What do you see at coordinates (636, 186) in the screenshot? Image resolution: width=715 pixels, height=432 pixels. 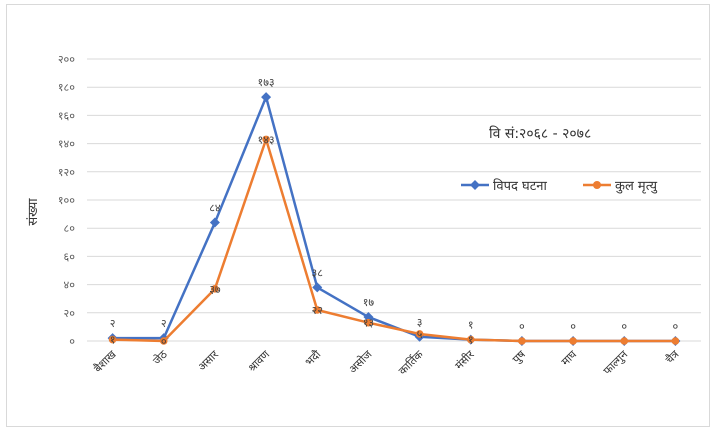 I see `legend-label-deaths: कुल मृत्यु` at bounding box center [636, 186].